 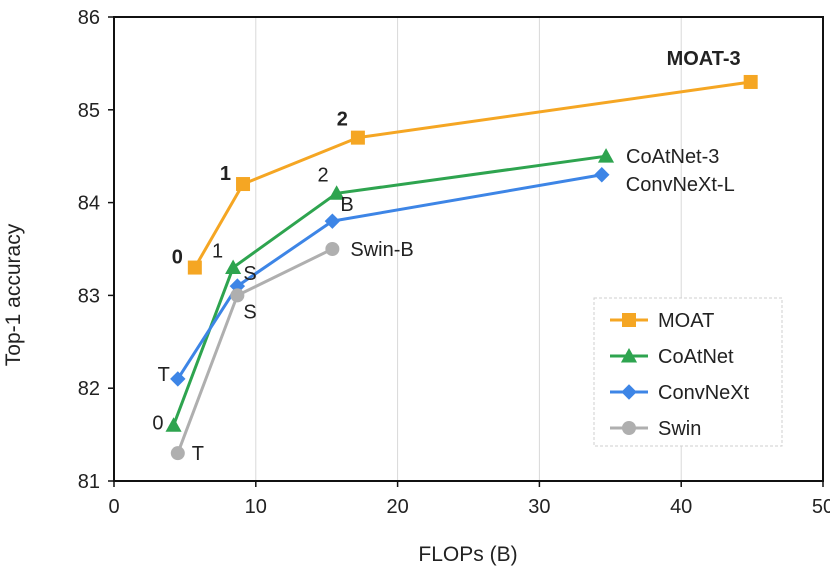 What do you see at coordinates (323, 175) in the screenshot?
I see `data-label-coatnet: 2` at bounding box center [323, 175].